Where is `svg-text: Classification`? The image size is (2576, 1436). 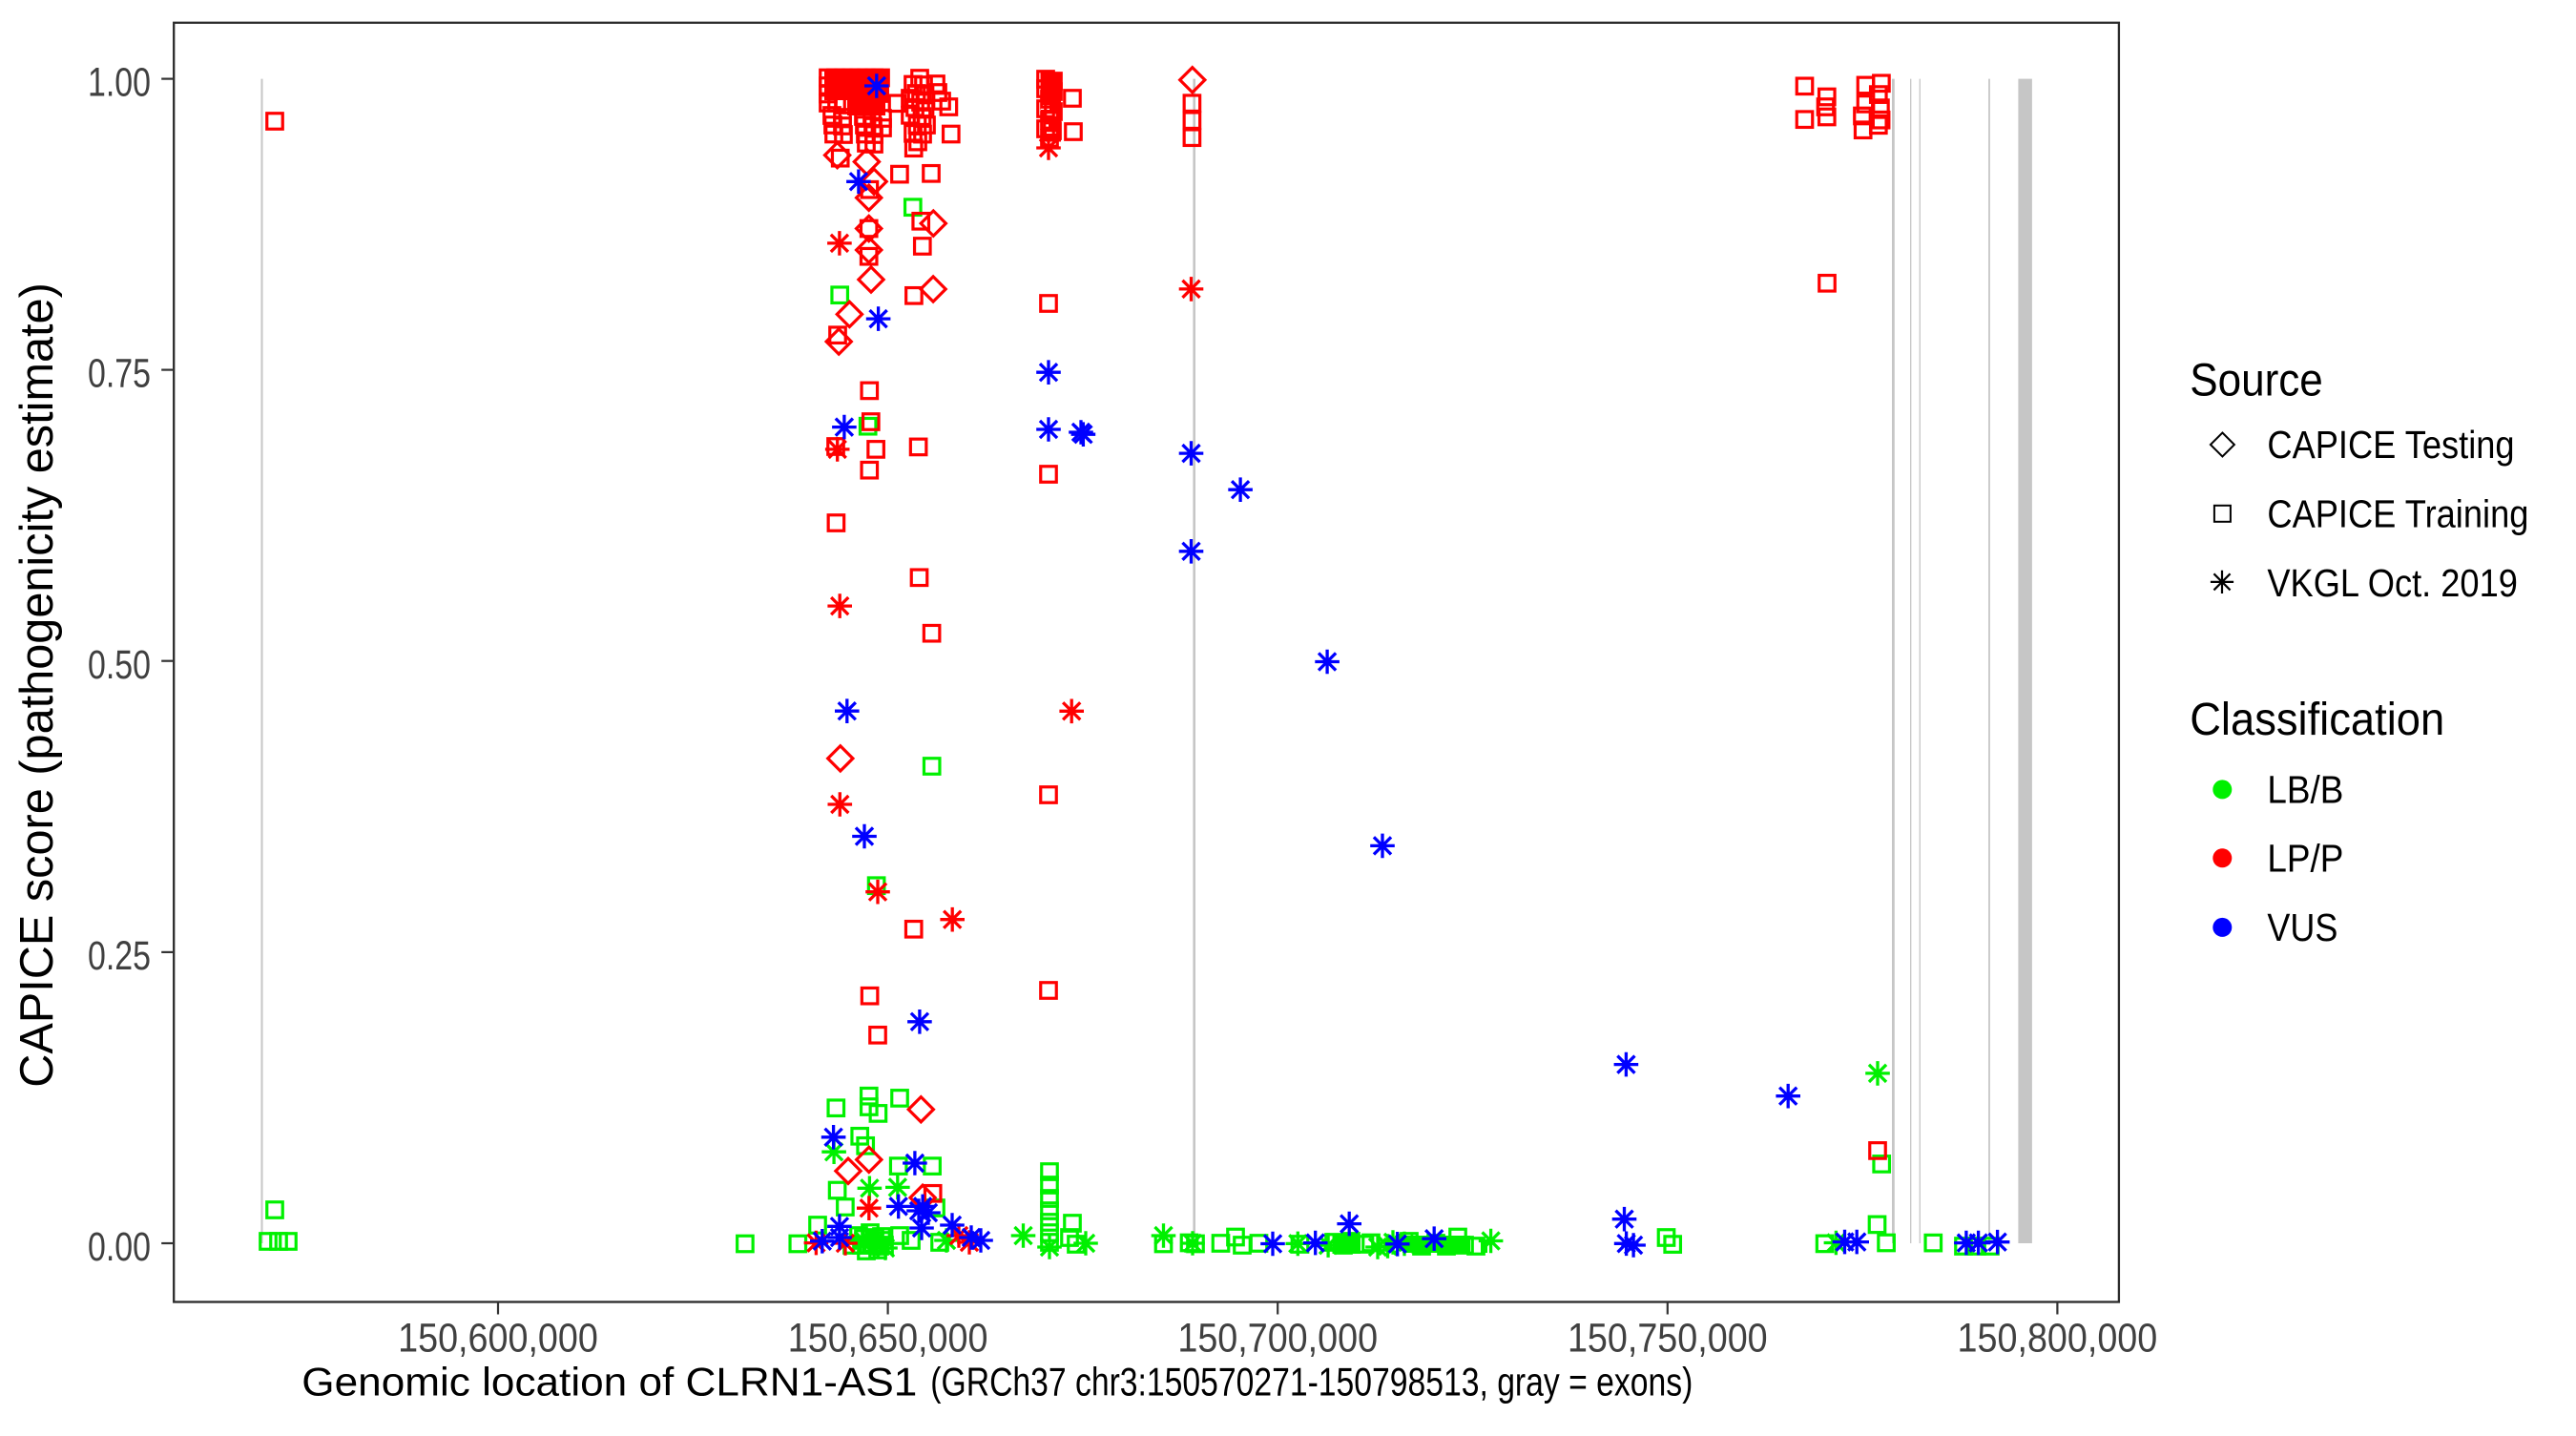
svg-text: Classification is located at coordinates (2317, 720).